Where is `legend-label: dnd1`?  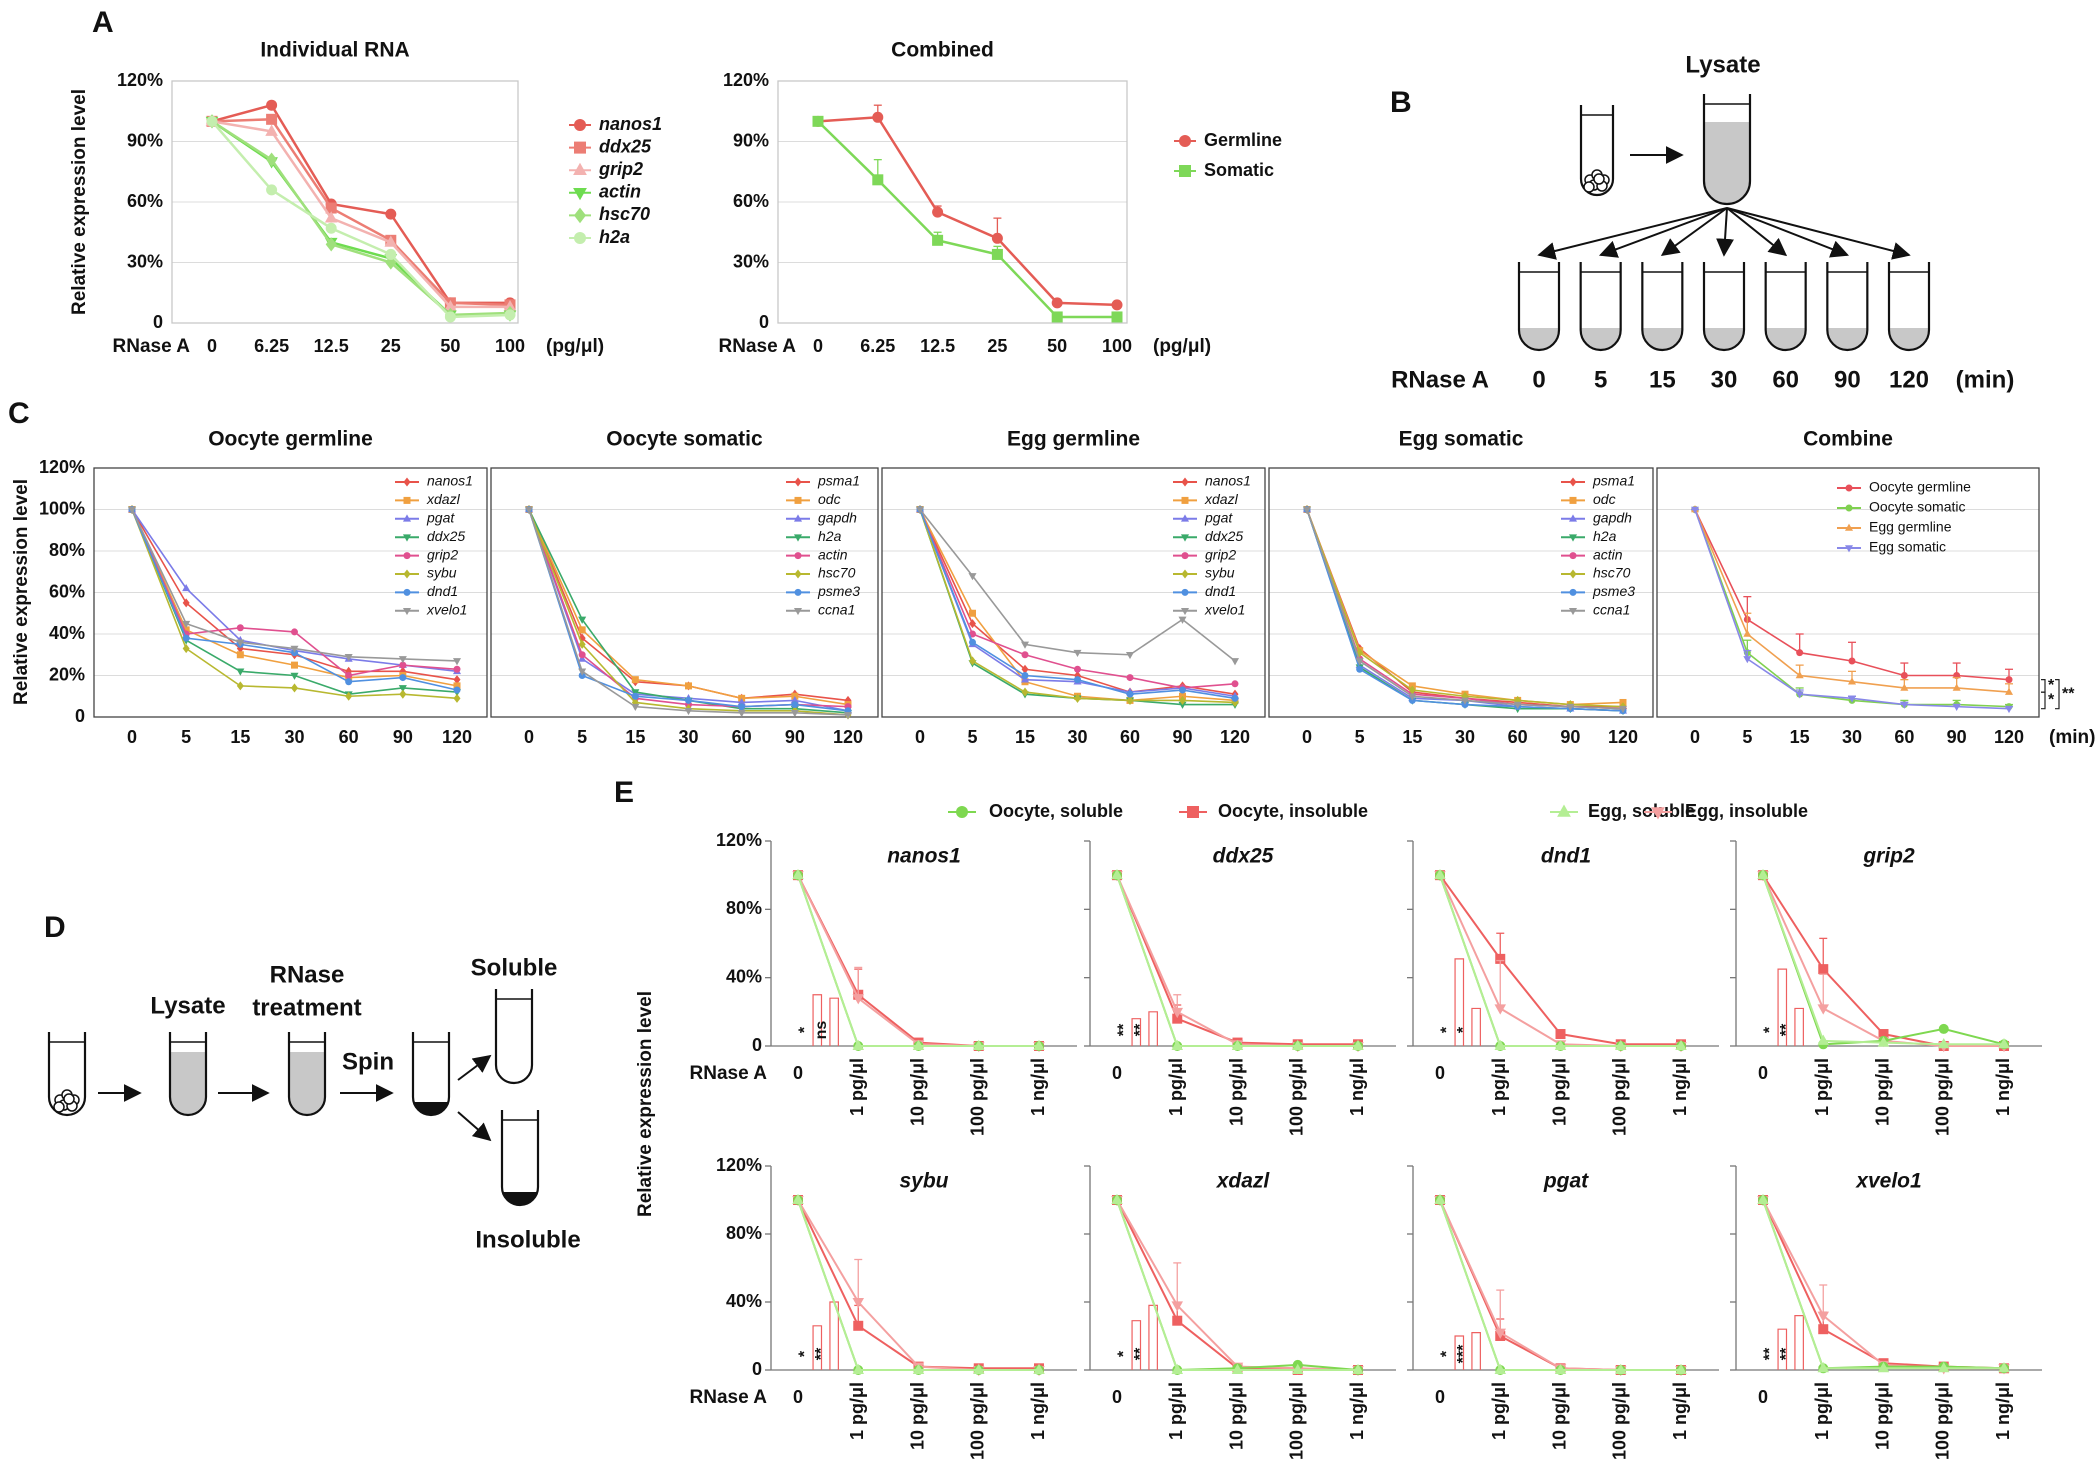 legend-label: dnd1 is located at coordinates (1220, 591).